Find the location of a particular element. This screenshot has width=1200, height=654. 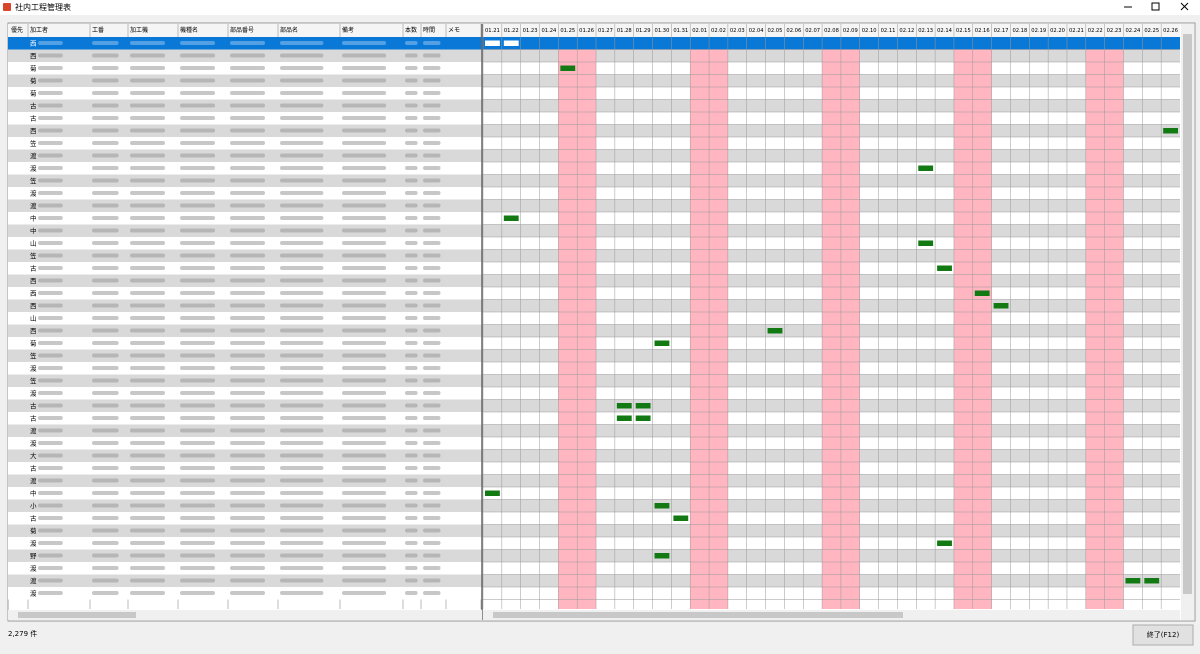

worker-name: 古 is located at coordinates (33, 117).